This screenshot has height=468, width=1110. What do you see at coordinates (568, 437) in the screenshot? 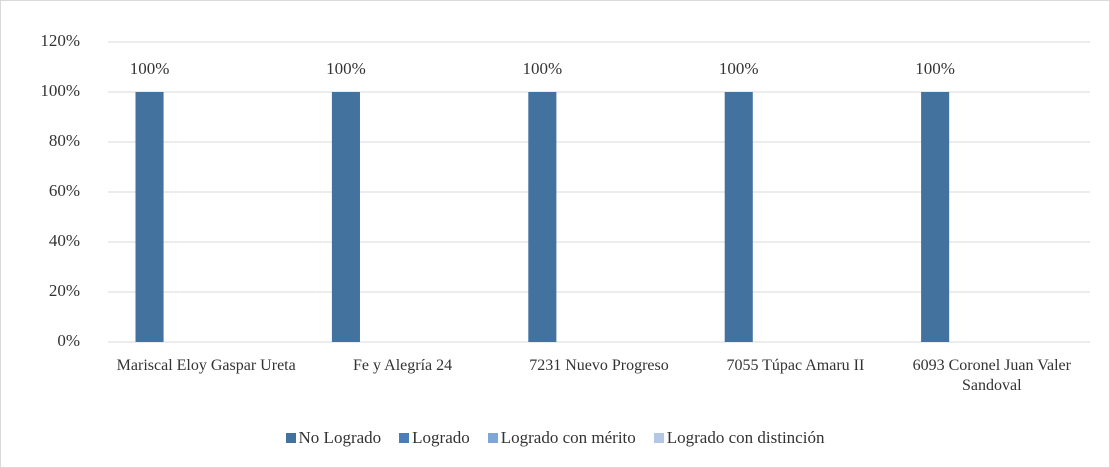
I see `legend-label: Logrado con mérito` at bounding box center [568, 437].